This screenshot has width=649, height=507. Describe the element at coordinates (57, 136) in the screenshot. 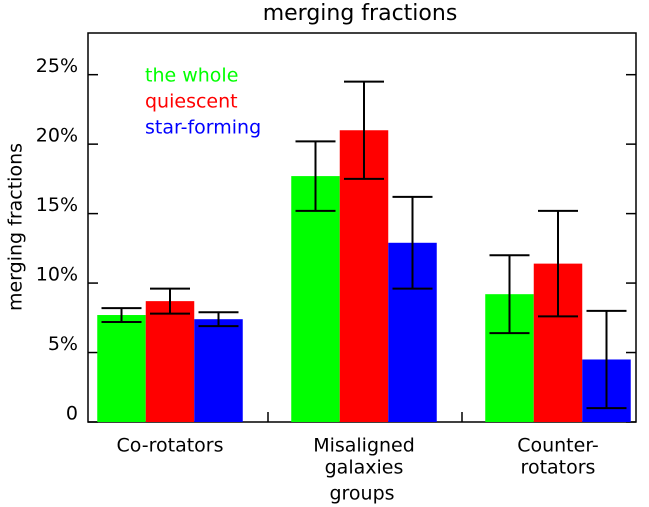

I see `y-tick-label: 20%` at that location.